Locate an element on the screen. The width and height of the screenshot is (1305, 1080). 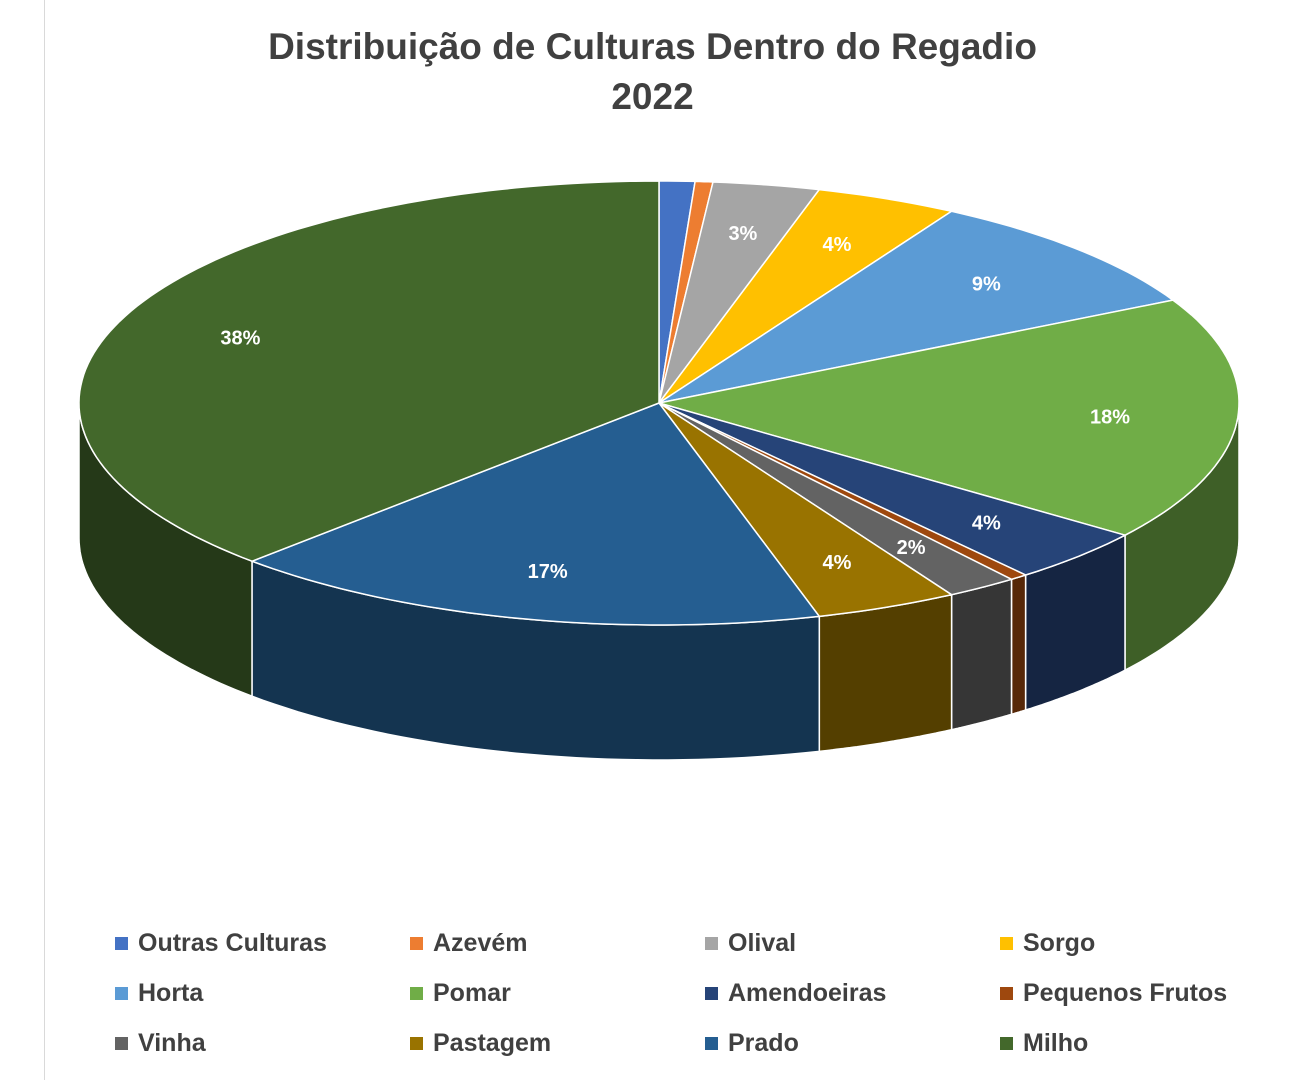
legend-label: Pastagem is located at coordinates (492, 1042).